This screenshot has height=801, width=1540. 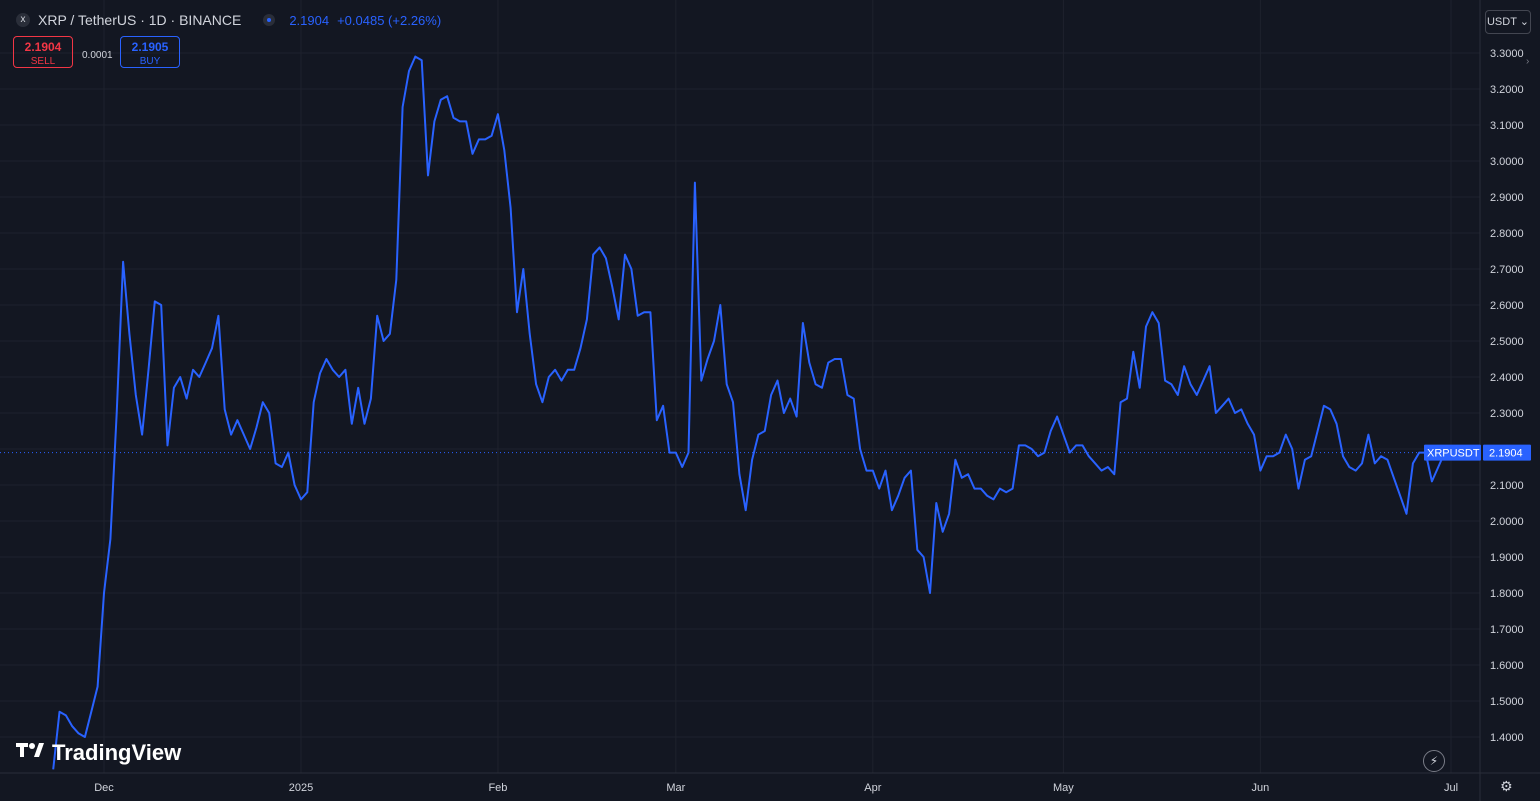 I want to click on lightning-icon: ⚡, so click(x=1434, y=761).